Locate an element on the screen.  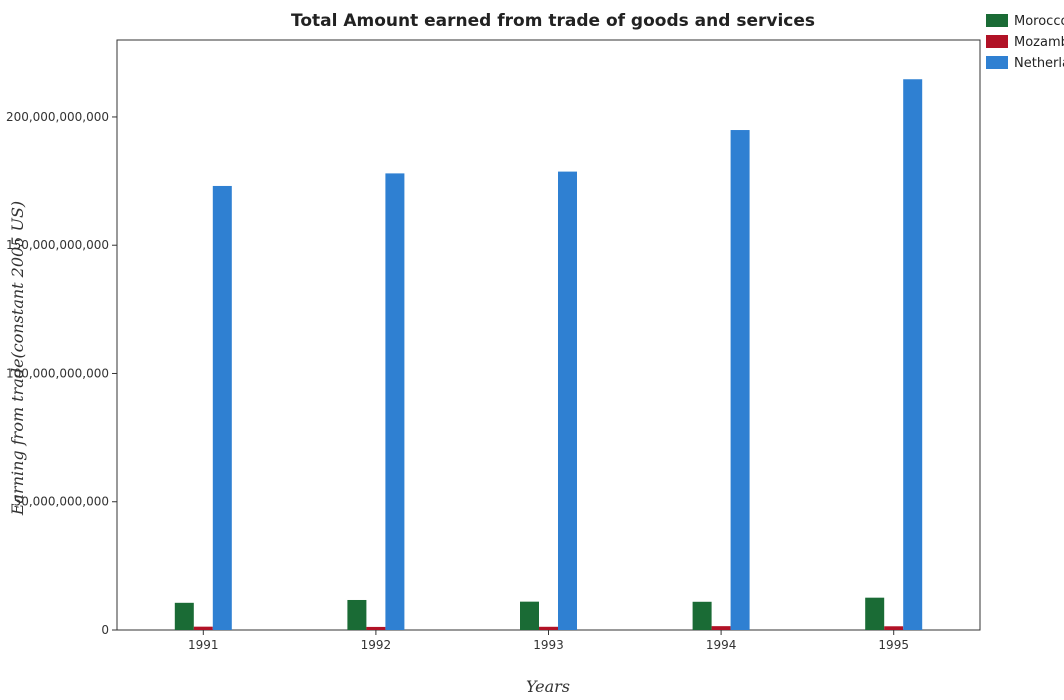
legend-swatch-netherlands is located at coordinates (997, 62).